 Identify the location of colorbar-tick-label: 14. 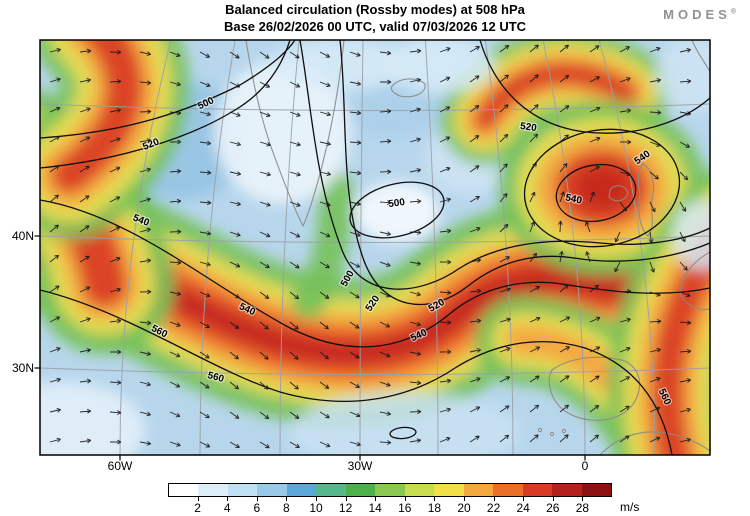
(375, 508).